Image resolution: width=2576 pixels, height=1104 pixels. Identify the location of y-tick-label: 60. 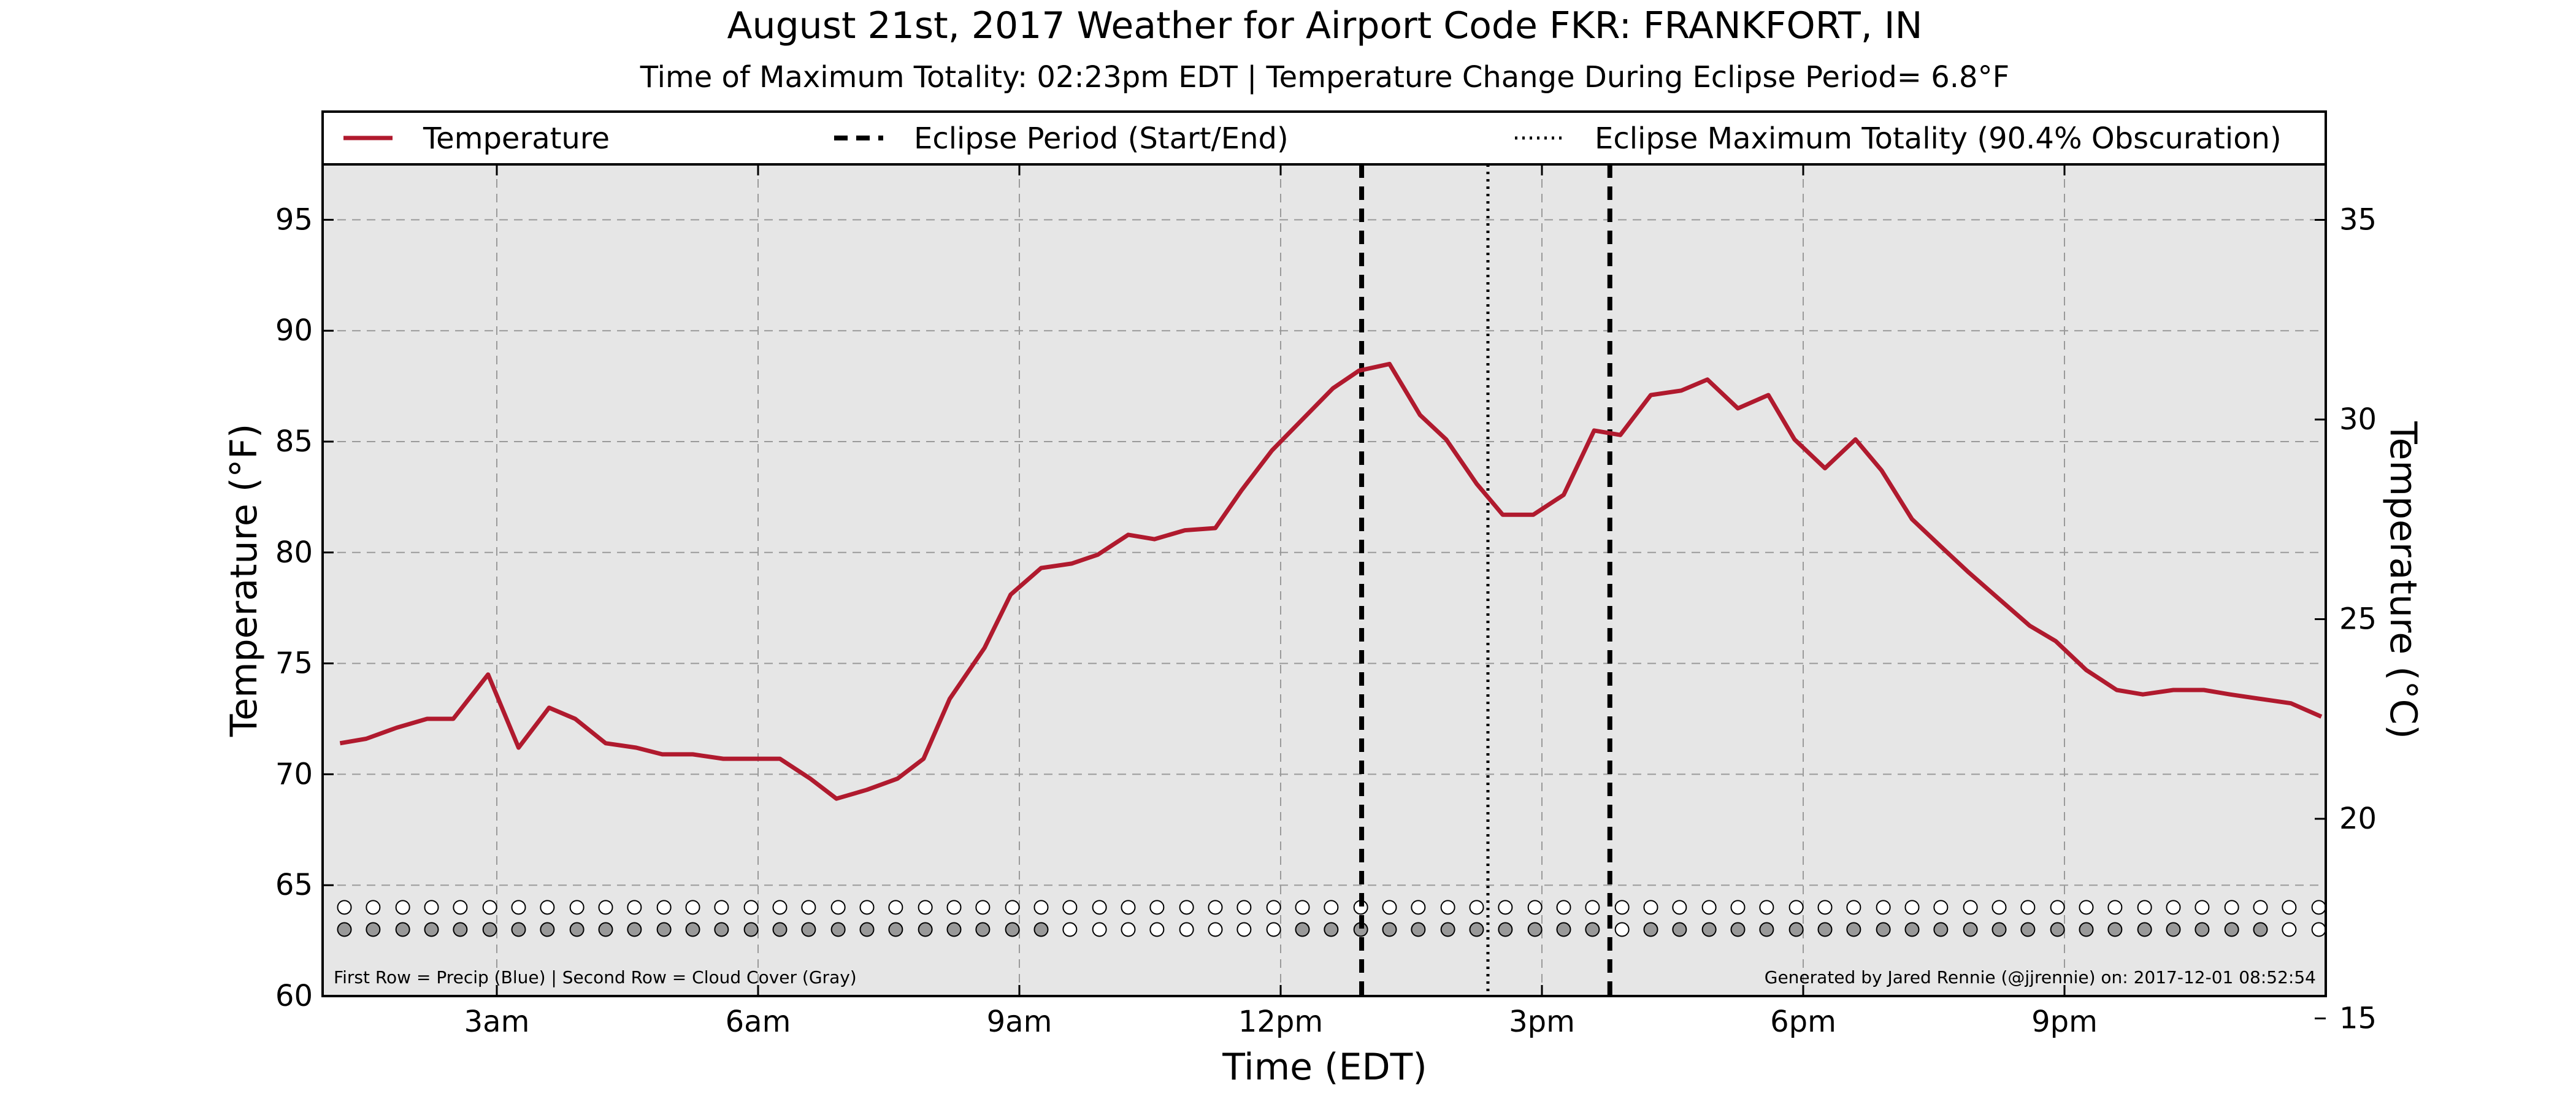
(294, 996).